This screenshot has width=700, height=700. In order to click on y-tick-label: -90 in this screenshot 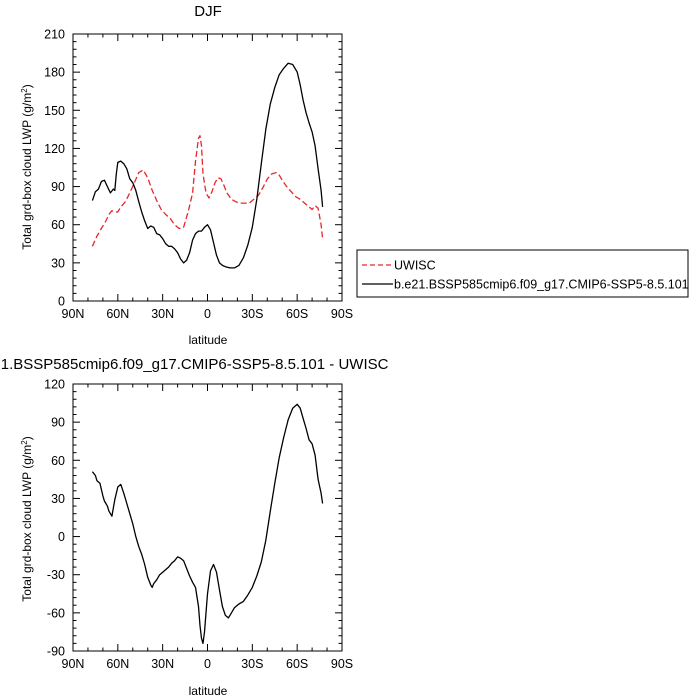, I will do `click(56, 652)`.